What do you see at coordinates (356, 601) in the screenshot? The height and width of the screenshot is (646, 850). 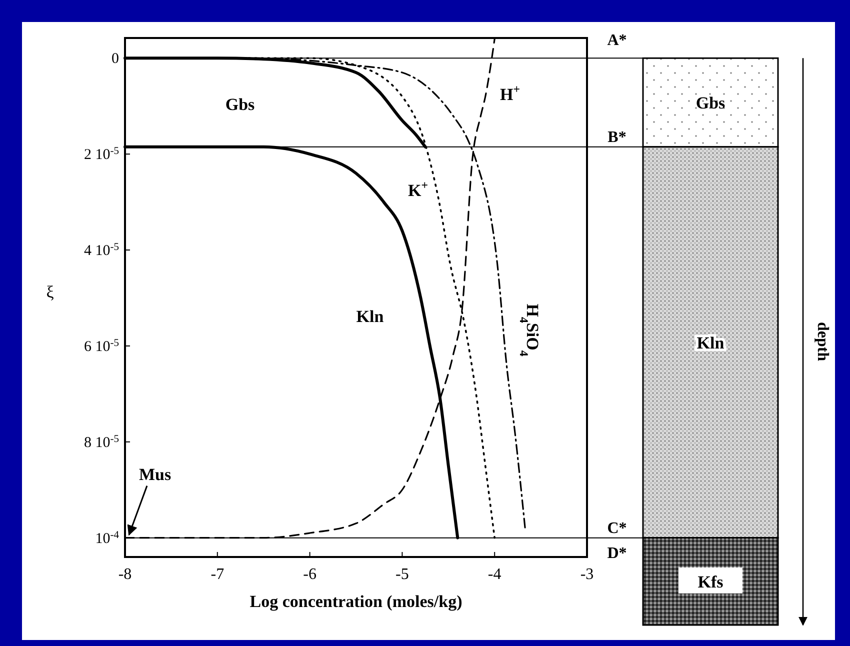 I see `x-axis-title: Log concentration (moles/kg)` at bounding box center [356, 601].